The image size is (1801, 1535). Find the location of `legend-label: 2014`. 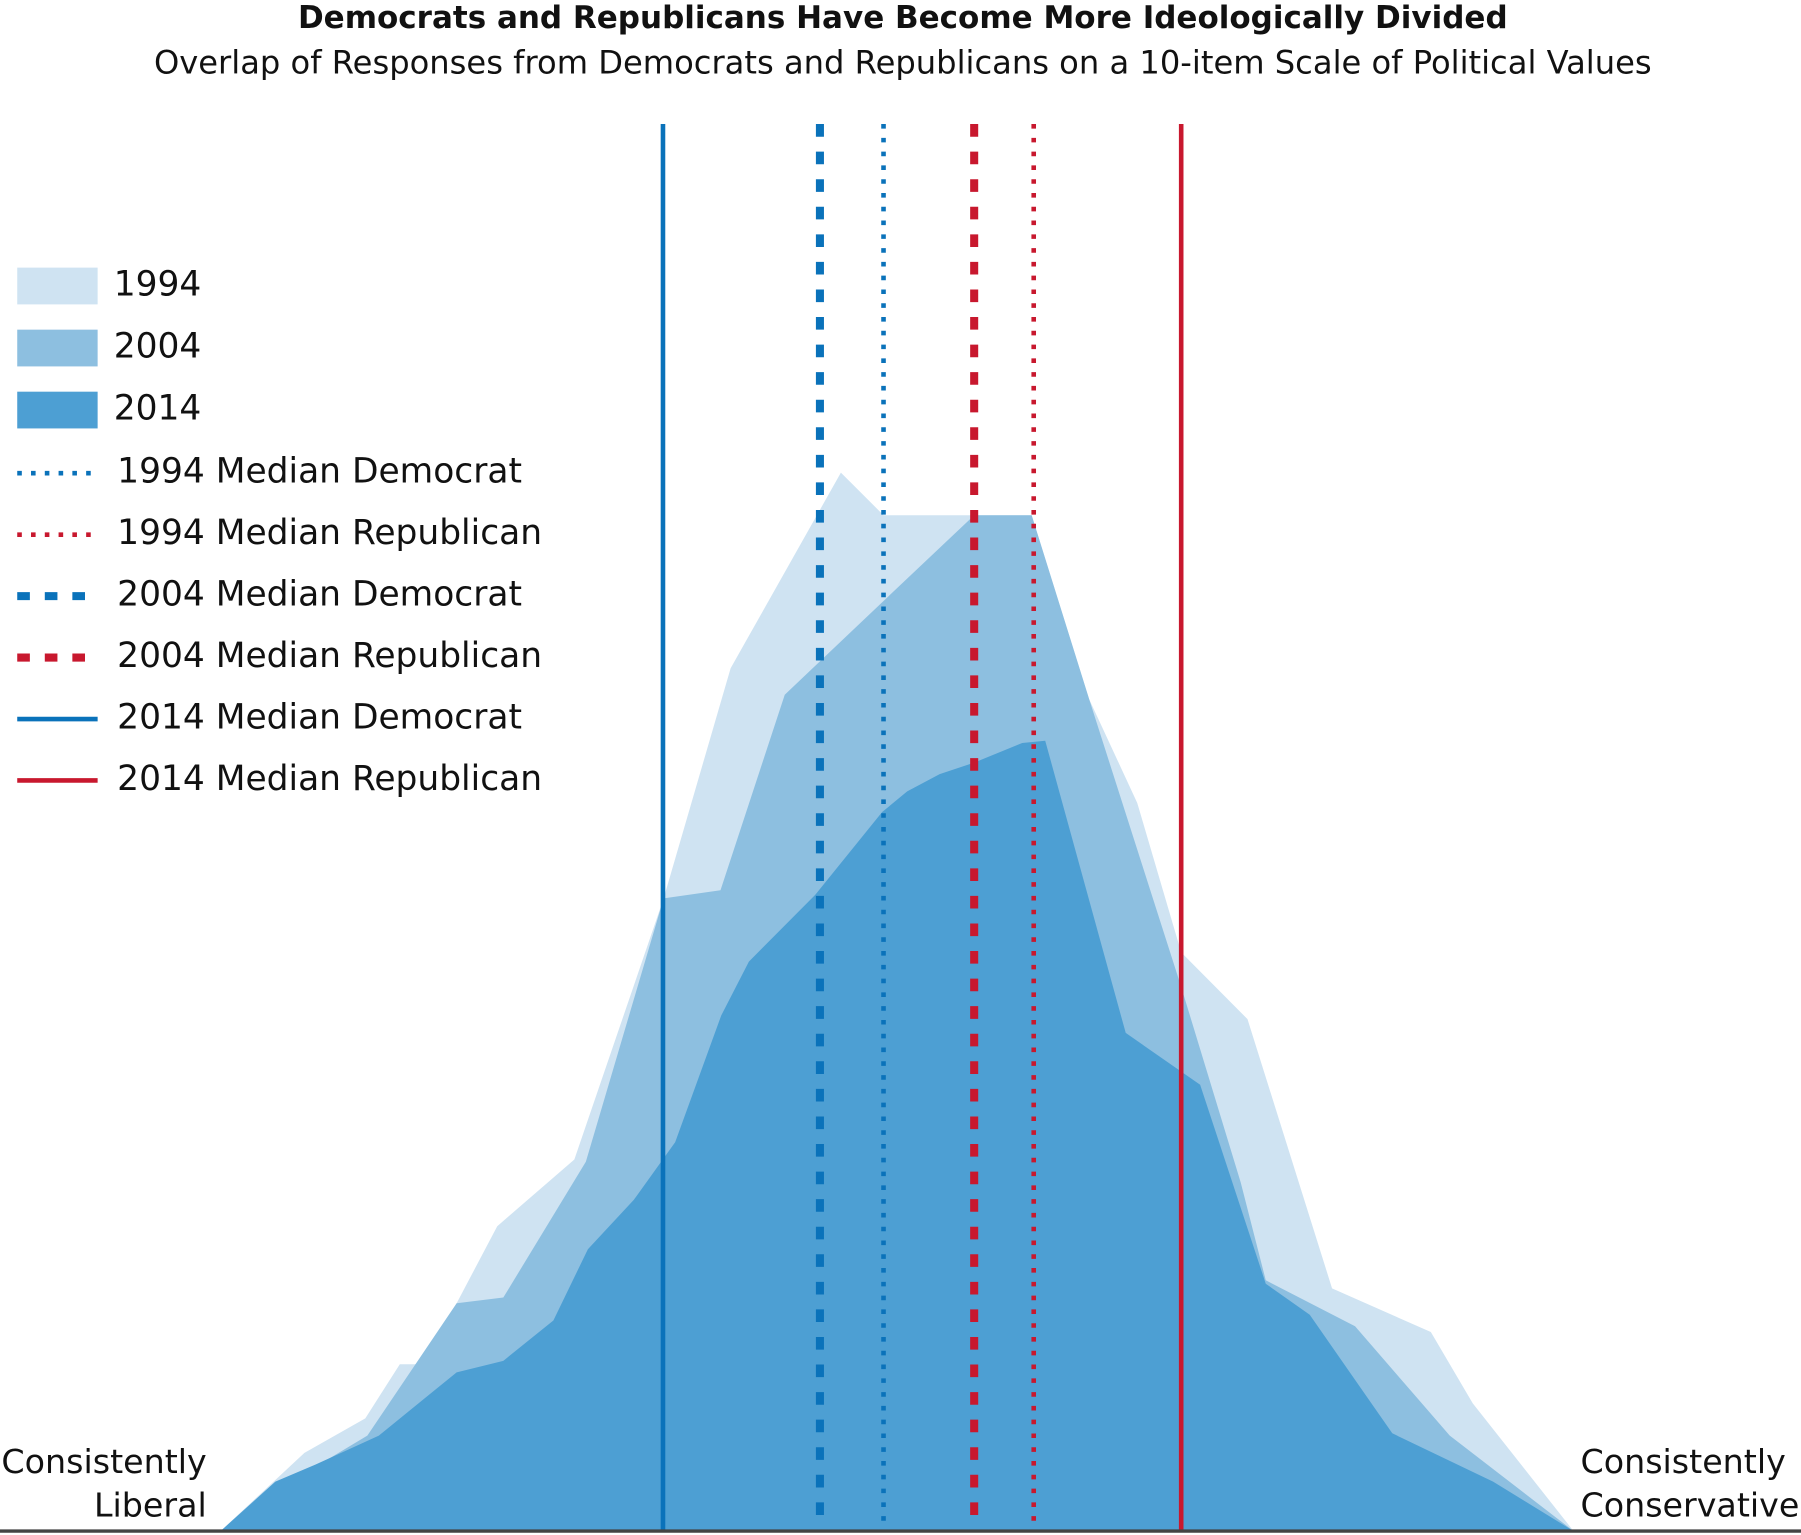

legend-label: 2014 is located at coordinates (158, 409).